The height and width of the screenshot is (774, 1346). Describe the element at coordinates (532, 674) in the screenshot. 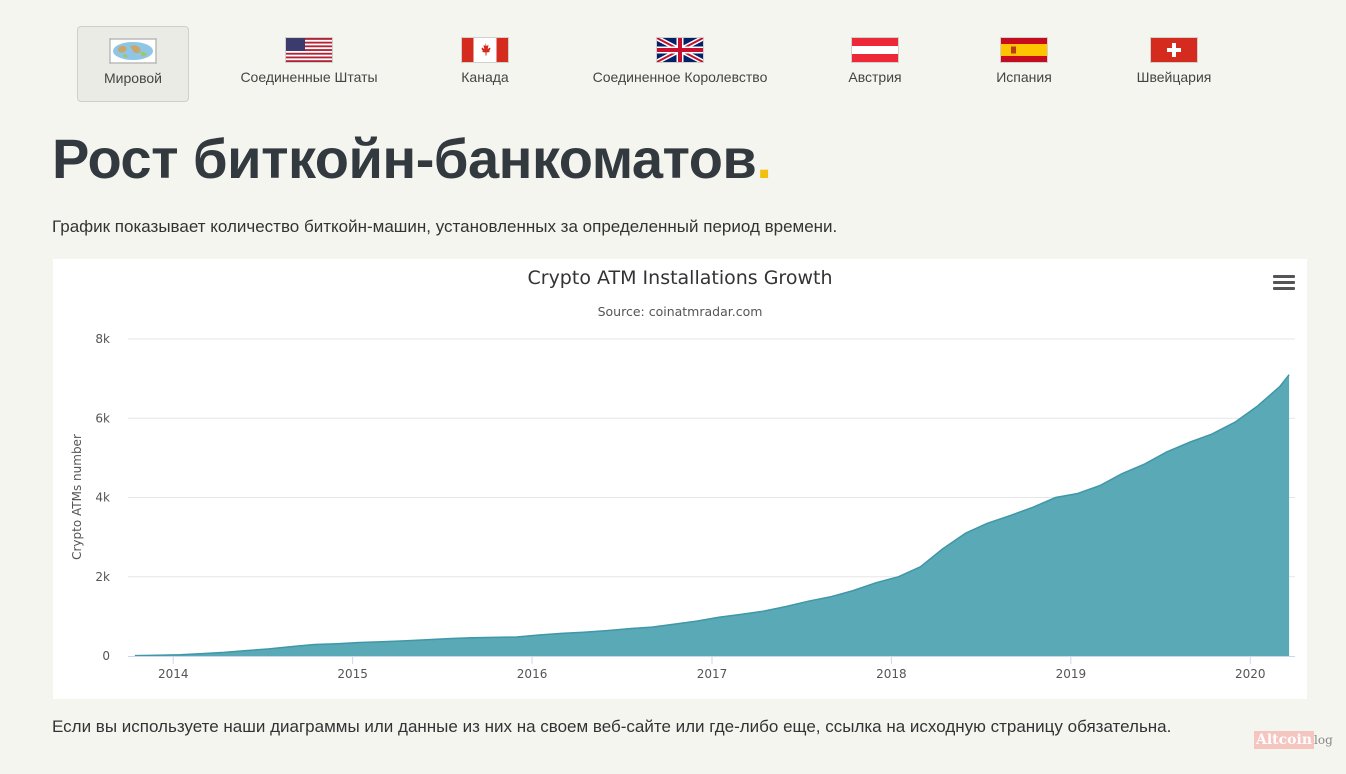

I see `x-tick-label: 2016` at that location.